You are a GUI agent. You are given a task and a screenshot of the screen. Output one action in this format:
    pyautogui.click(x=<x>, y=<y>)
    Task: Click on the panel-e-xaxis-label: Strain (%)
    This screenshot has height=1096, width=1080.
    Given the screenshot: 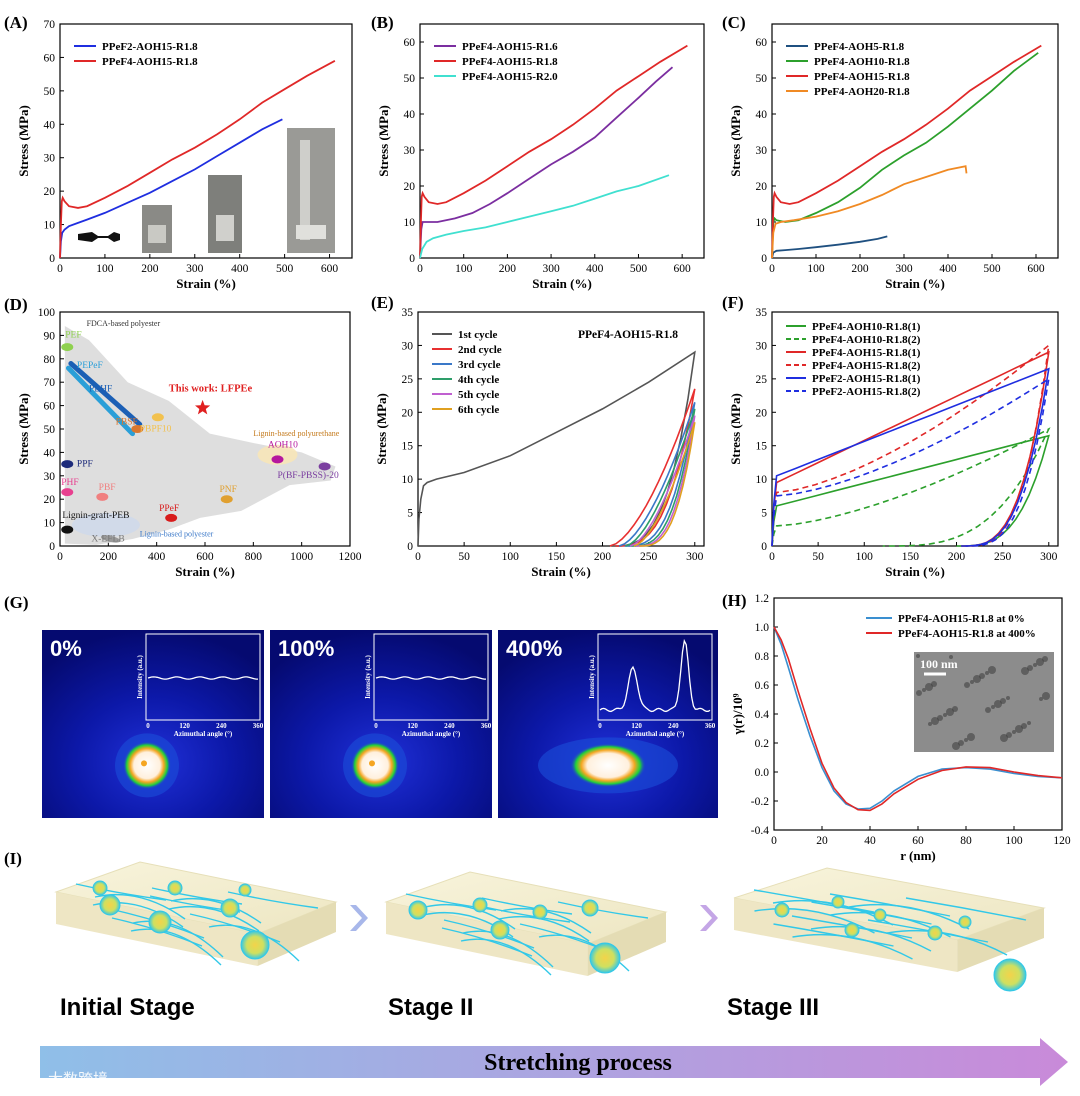 What is the action you would take?
    pyautogui.click(x=561, y=571)
    